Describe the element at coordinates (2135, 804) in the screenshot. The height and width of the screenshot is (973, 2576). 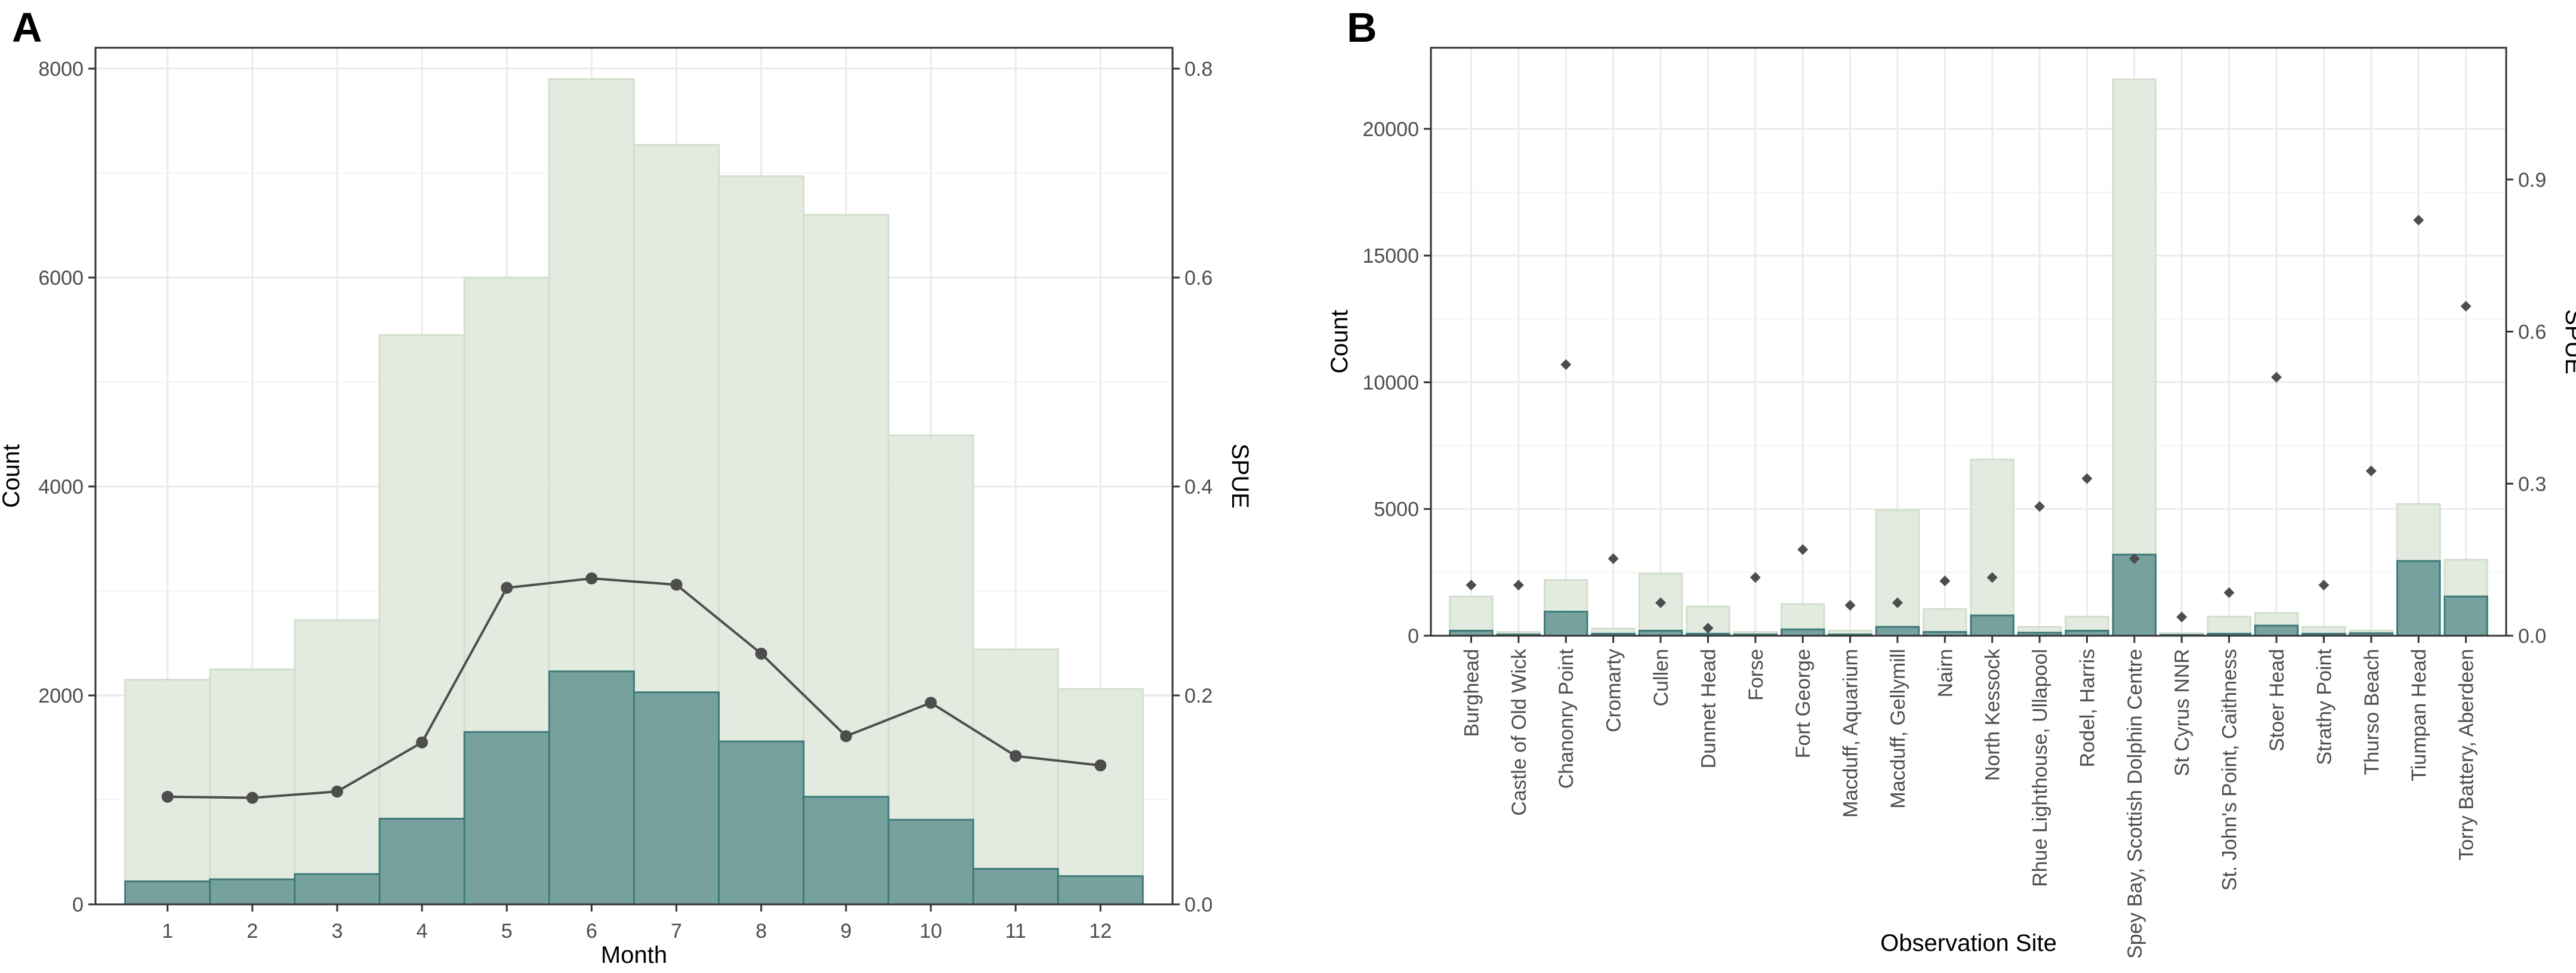
I see `x-tick-label: Spey Bay, Scottish Dolphin Centre` at that location.